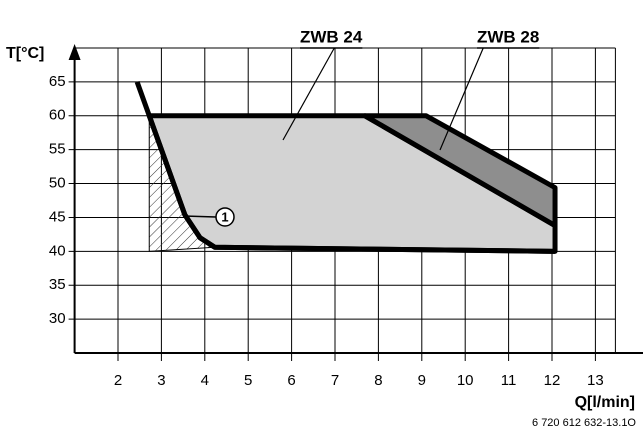 This screenshot has height=434, width=643. I want to click on x-axis-label: Q[l/min], so click(605, 402).